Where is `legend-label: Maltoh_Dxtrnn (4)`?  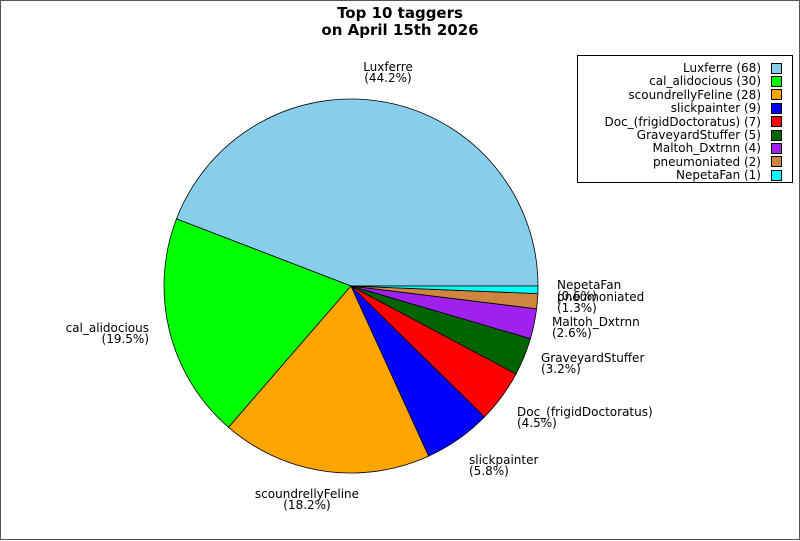
legend-label: Maltoh_Dxtrnn (4) is located at coordinates (707, 148).